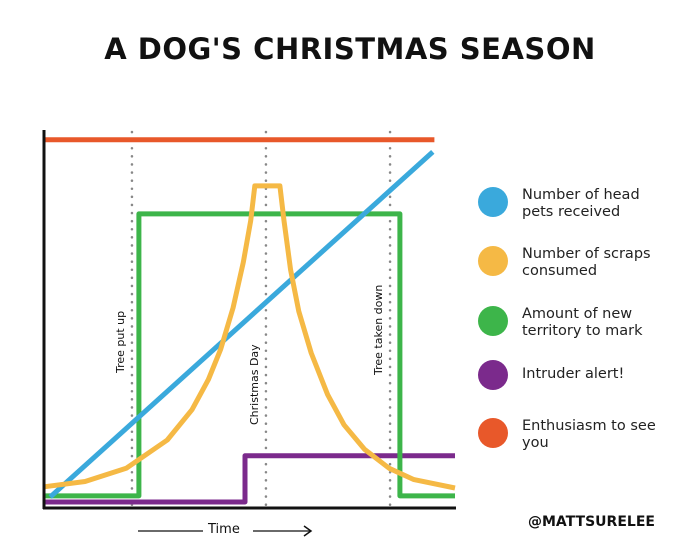 Image resolution: width=700 pixels, height=560 pixels. I want to click on legend-item: Number of scraps consumed, so click(575, 263).